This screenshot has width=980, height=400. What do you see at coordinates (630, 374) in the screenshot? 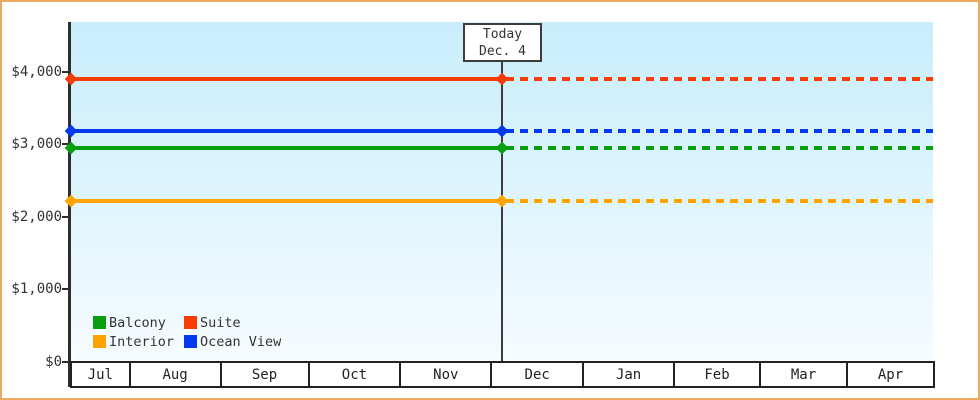
I see `month-cell-jan: Jan` at bounding box center [630, 374].